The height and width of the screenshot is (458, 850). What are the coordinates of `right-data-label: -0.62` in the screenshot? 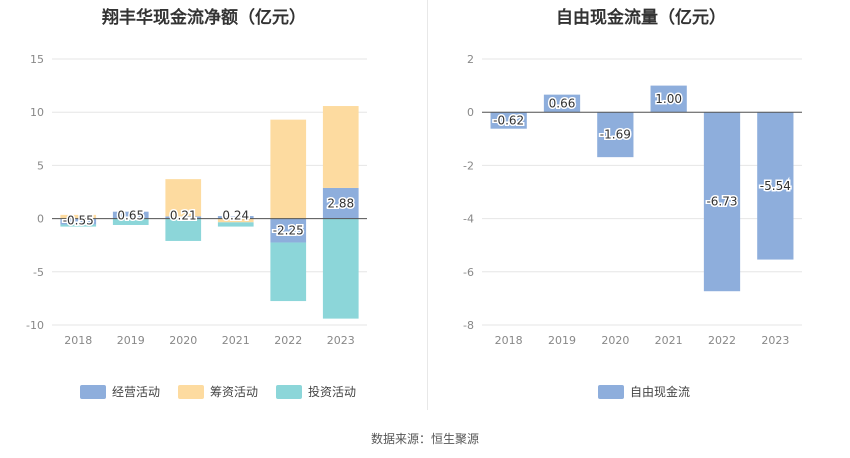 It's located at (508, 120).